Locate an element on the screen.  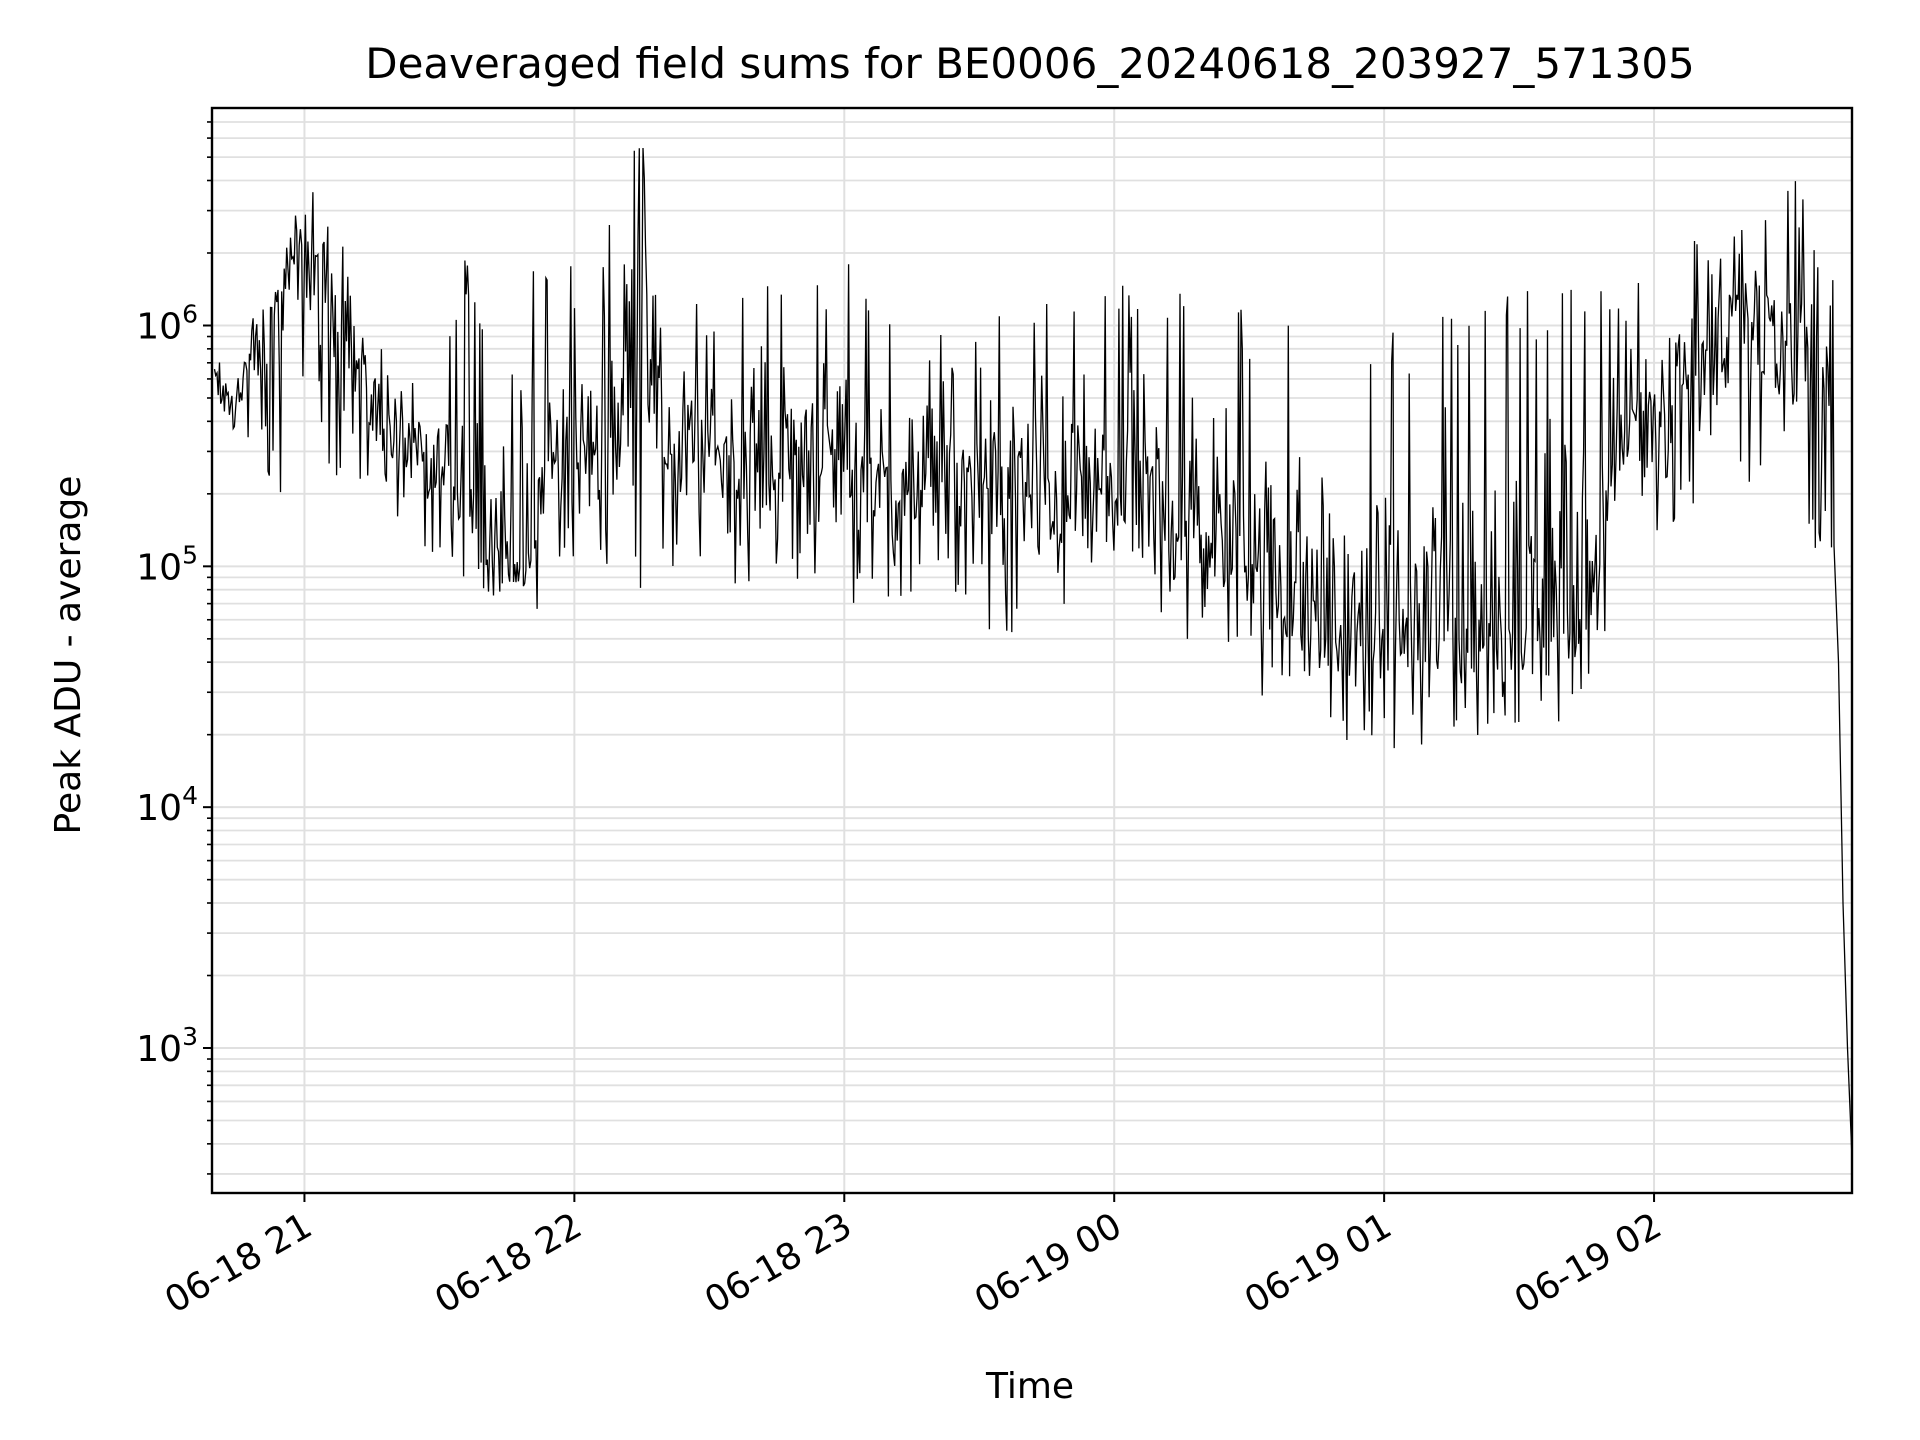
y-tick-label: 10⁵ is located at coordinates (167, 564).